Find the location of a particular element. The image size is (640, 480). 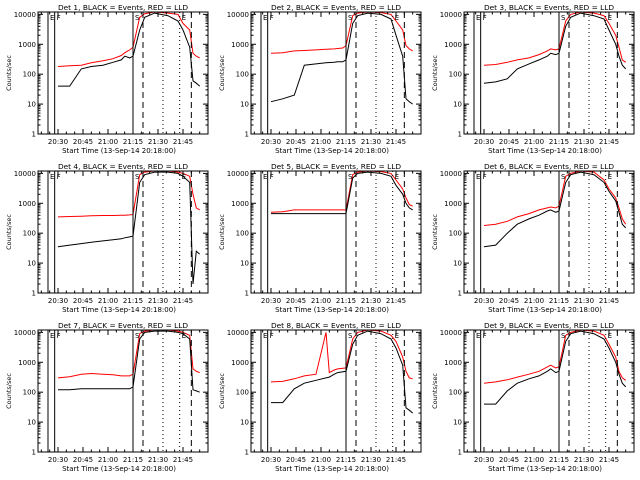

panel-title: Det 3, BLACK = Events, RED = LLD is located at coordinates (549, 7).